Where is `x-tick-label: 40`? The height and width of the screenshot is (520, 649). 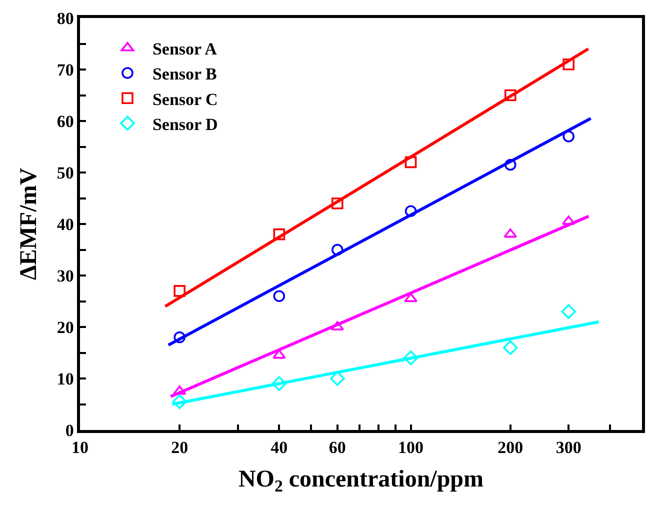 x-tick-label: 40 is located at coordinates (279, 448).